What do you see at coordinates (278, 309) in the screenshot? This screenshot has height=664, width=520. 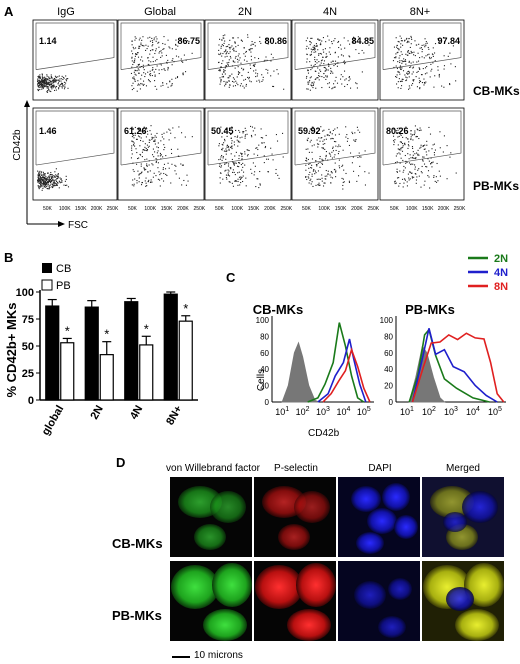 I see `panel-title-cb: CB-MKs` at bounding box center [278, 309].